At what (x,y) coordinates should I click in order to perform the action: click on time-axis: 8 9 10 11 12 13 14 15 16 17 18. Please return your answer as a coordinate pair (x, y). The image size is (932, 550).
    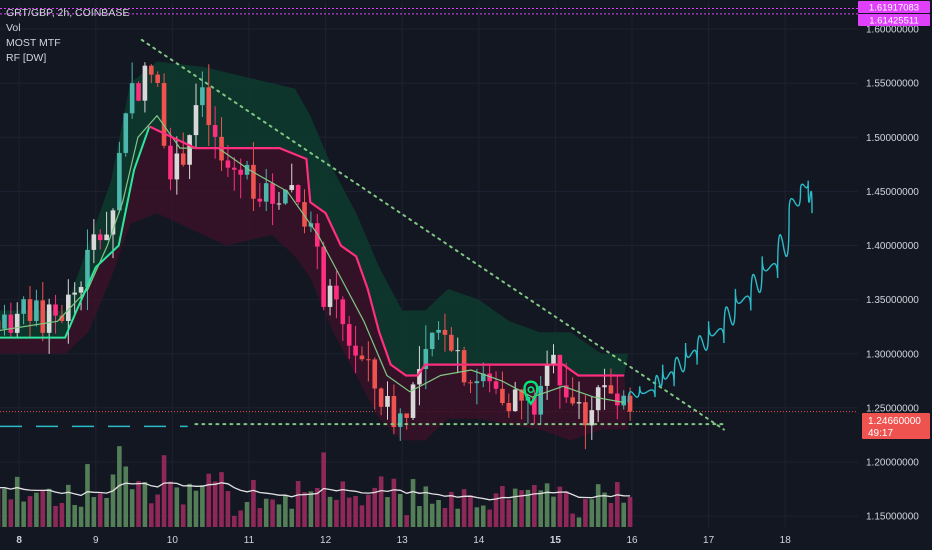
    Looking at the image, I should click on (403, 540).